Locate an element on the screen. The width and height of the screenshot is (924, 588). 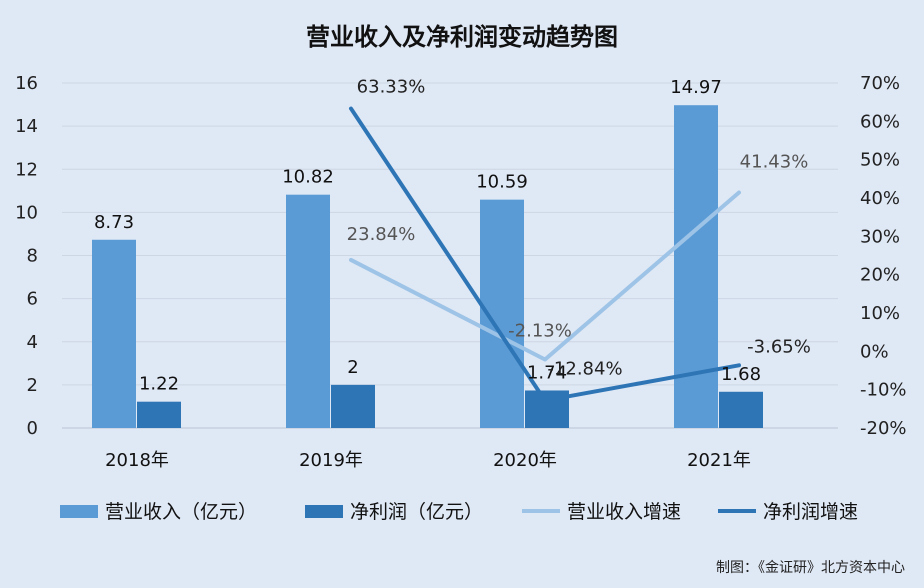
bar-value-label: 1.74 is located at coordinates (547, 372).